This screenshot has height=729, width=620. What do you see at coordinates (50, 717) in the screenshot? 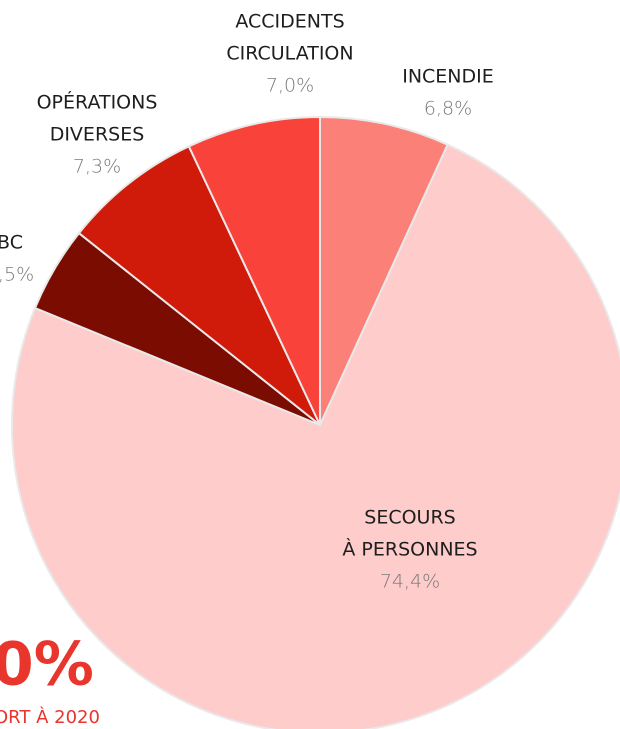
I see `subline: ORT À 2020` at bounding box center [50, 717].